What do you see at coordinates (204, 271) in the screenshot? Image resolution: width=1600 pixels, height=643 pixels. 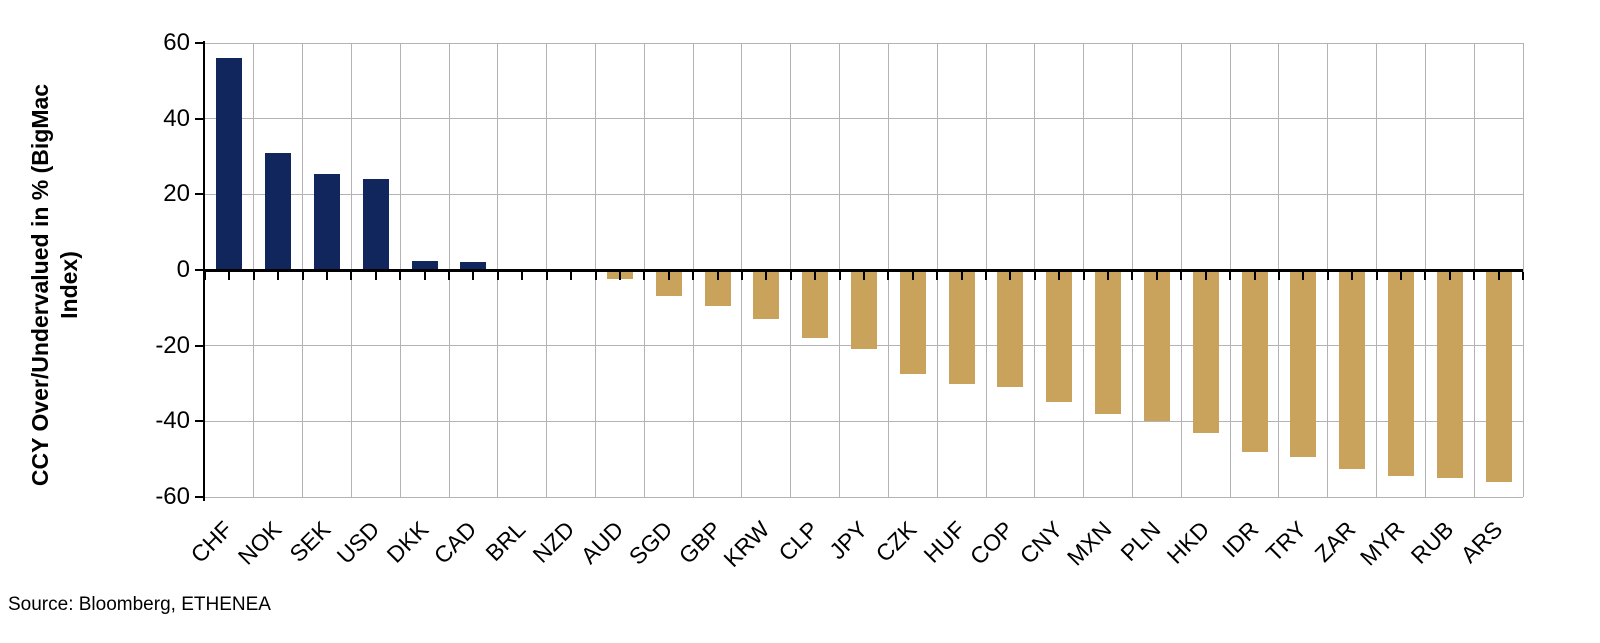 I see `y-axis-line` at bounding box center [204, 271].